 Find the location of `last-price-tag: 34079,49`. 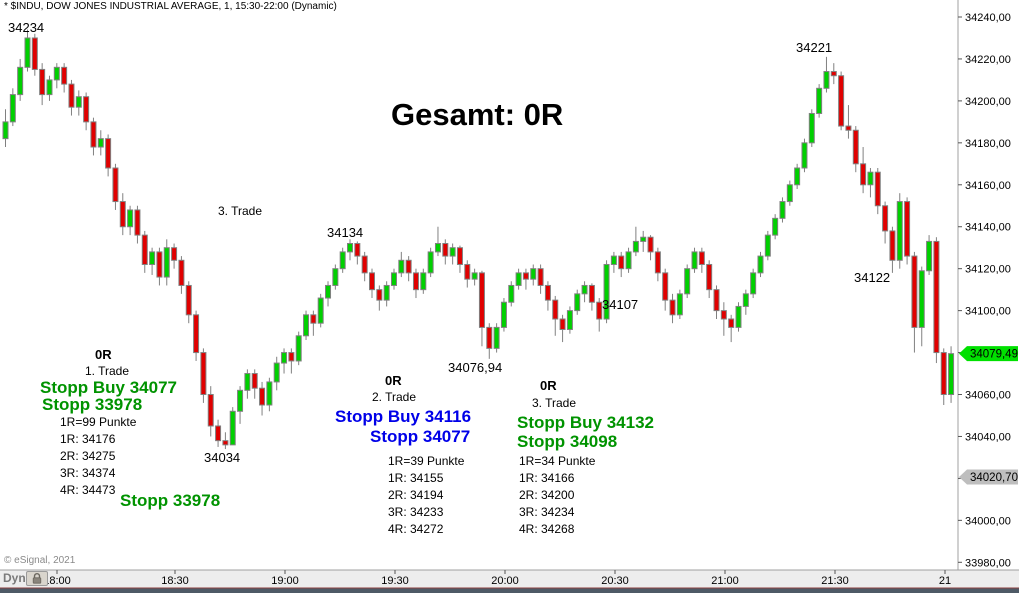

last-price-tag: 34079,49 is located at coordinates (988, 354).